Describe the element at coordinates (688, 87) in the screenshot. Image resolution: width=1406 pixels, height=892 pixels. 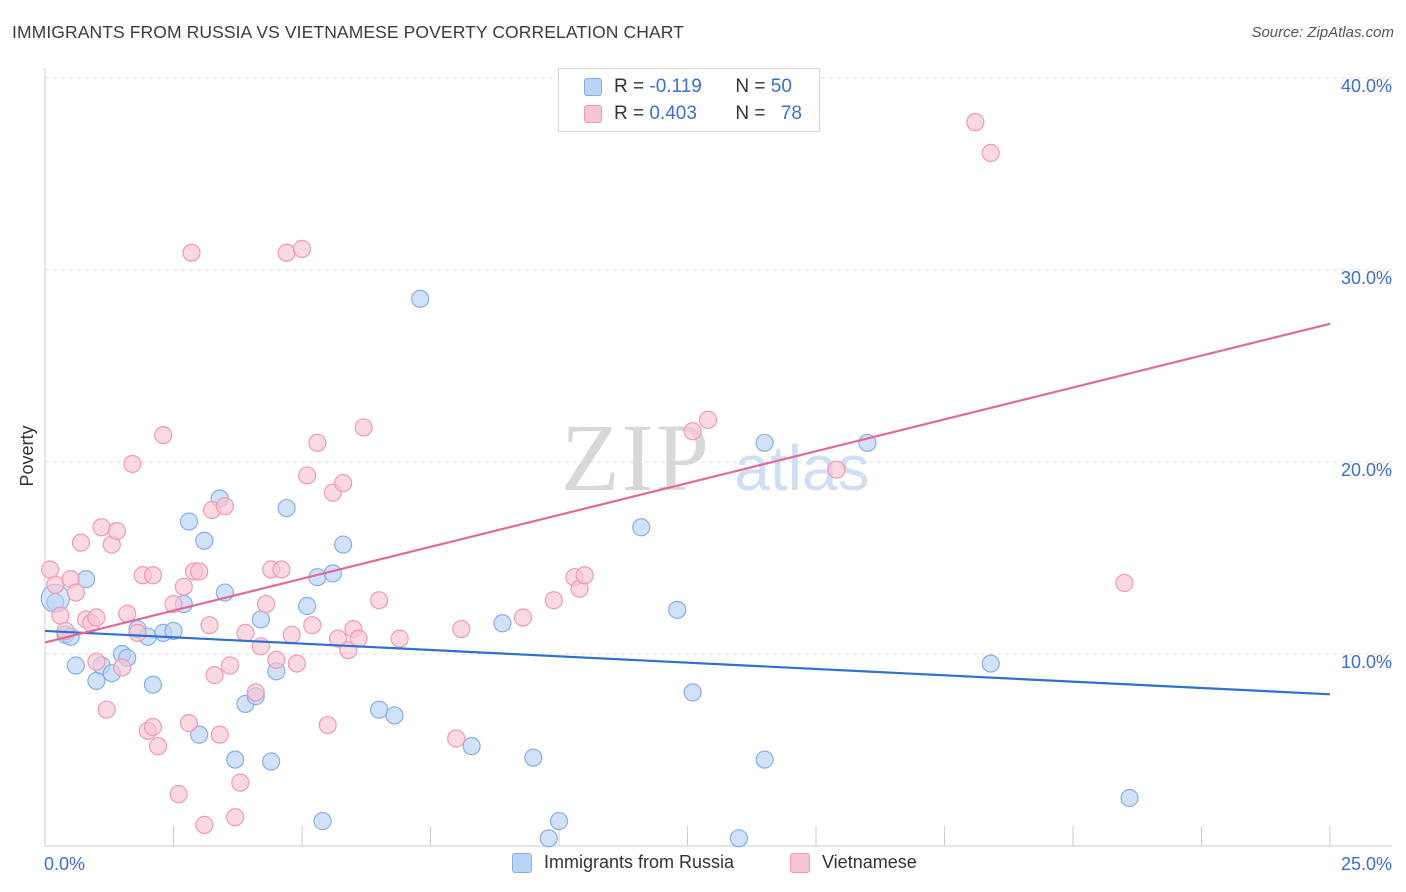
I see `legend-row-russia: R = -0.119 N = 50` at that location.